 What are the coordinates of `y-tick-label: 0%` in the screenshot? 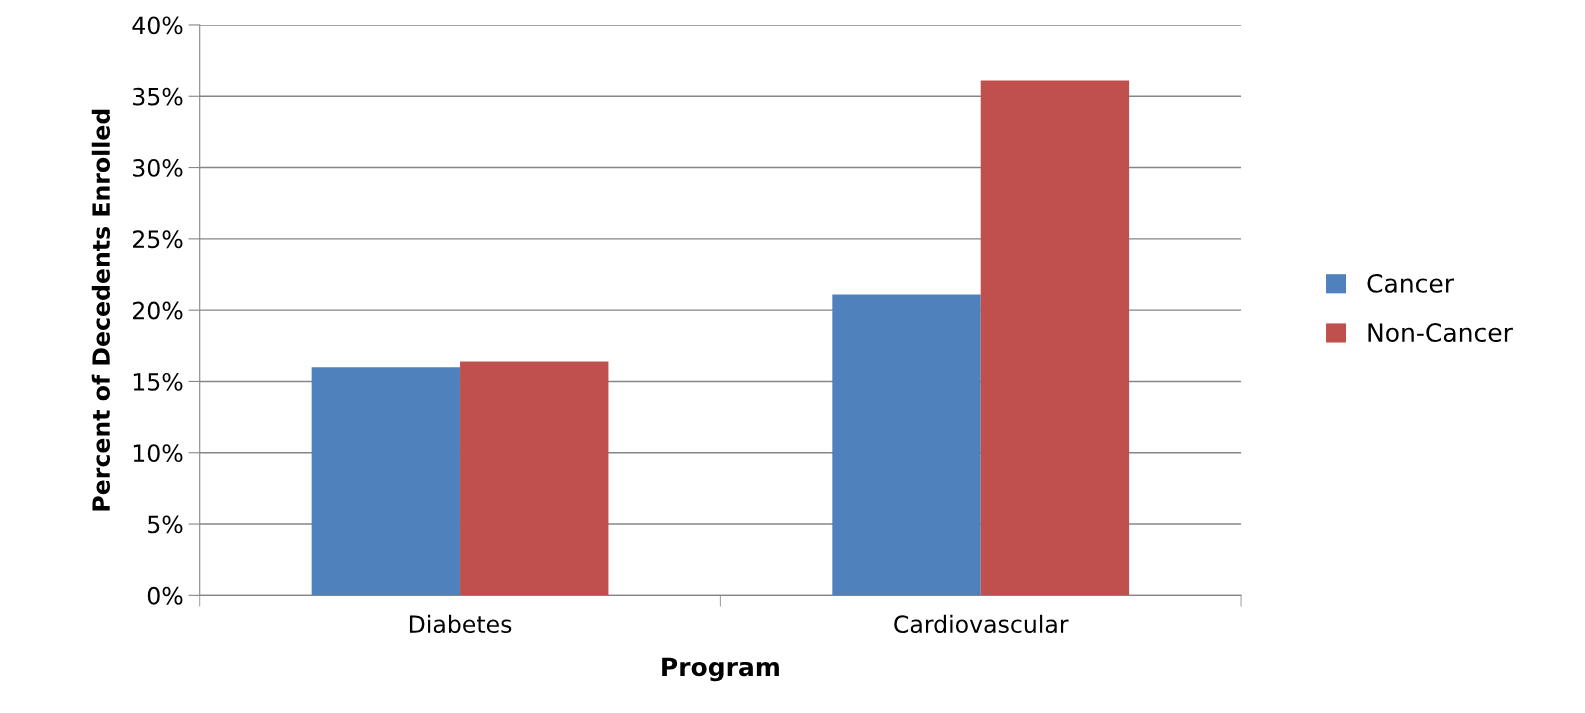 It's located at (165, 595).